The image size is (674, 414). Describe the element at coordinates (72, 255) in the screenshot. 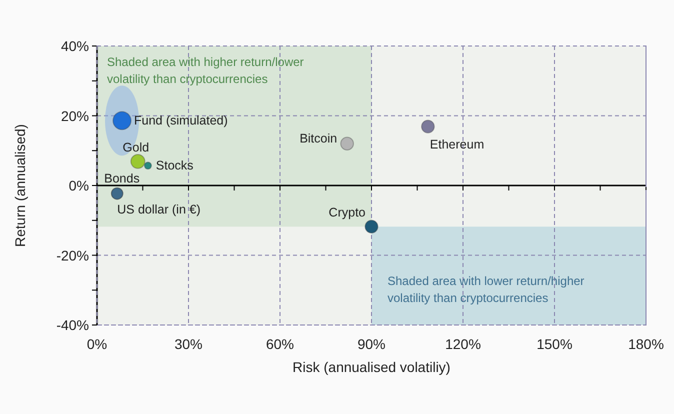

I see `y-tick-label: -20%` at that location.